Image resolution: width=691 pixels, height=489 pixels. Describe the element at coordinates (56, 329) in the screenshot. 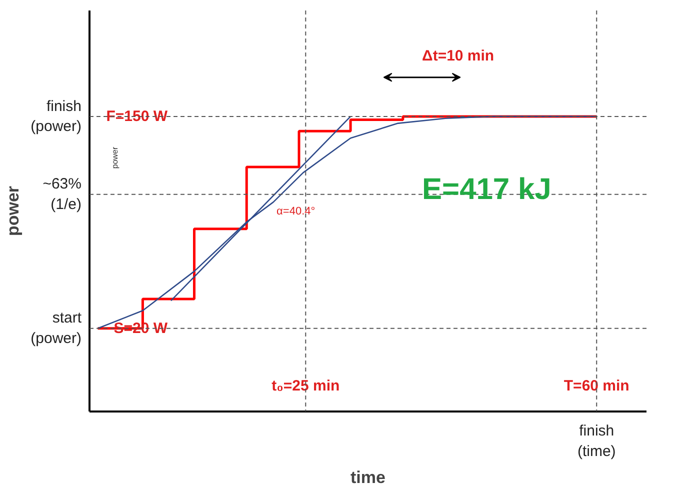

I see `text: start (power)` at that location.